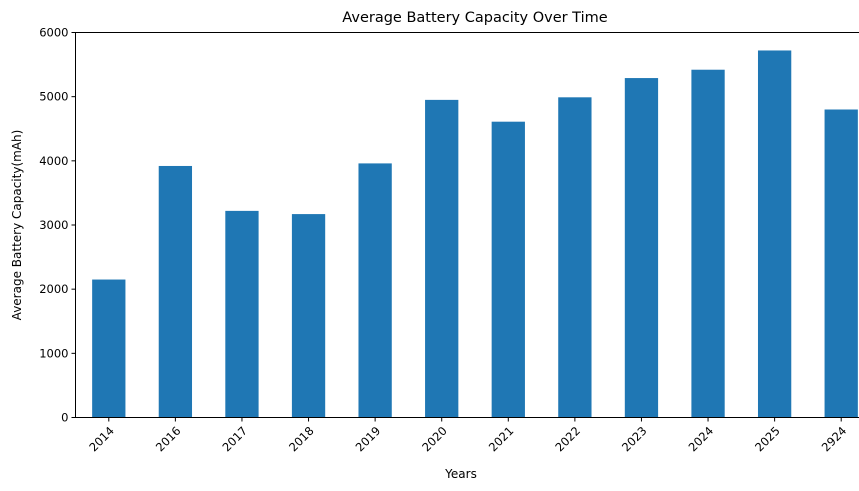 The height and width of the screenshot is (491, 859). What do you see at coordinates (64, 418) in the screenshot?
I see `y-tick-label: 0` at bounding box center [64, 418].